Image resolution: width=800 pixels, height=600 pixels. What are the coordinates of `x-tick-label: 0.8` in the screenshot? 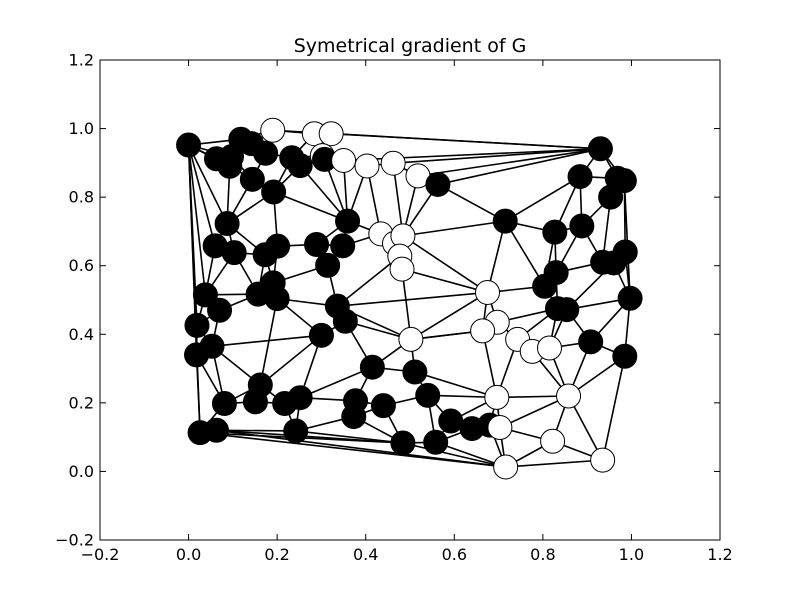 It's located at (542, 554).